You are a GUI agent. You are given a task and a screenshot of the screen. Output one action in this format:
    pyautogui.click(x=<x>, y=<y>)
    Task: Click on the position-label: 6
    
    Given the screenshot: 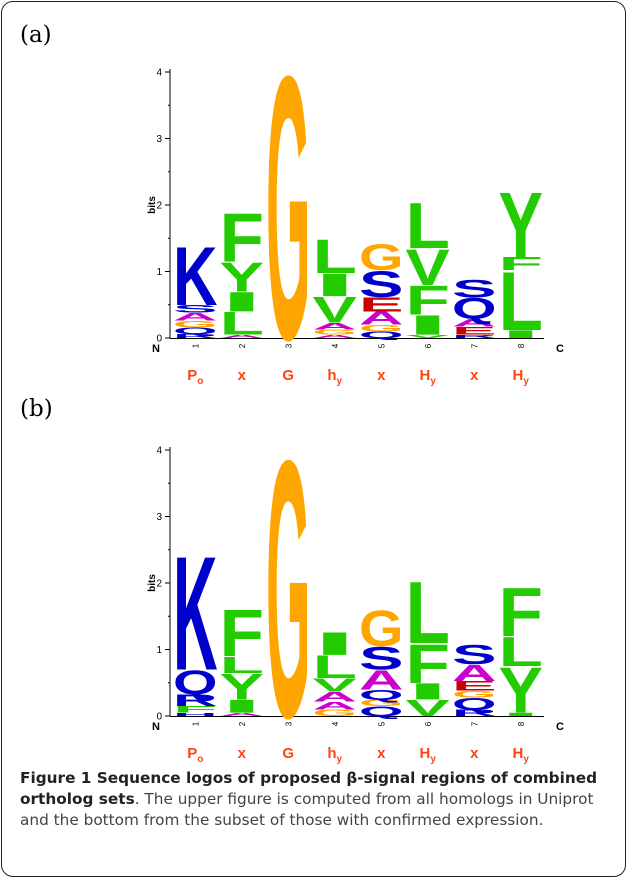 What is the action you would take?
    pyautogui.click(x=428, y=345)
    